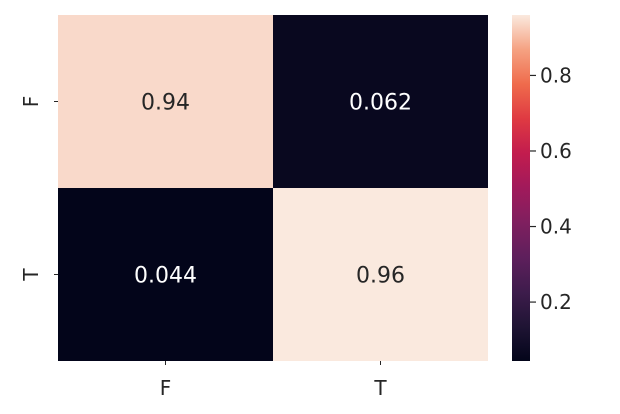  What do you see at coordinates (521, 188) in the screenshot?
I see `colorbar-gradient` at bounding box center [521, 188].